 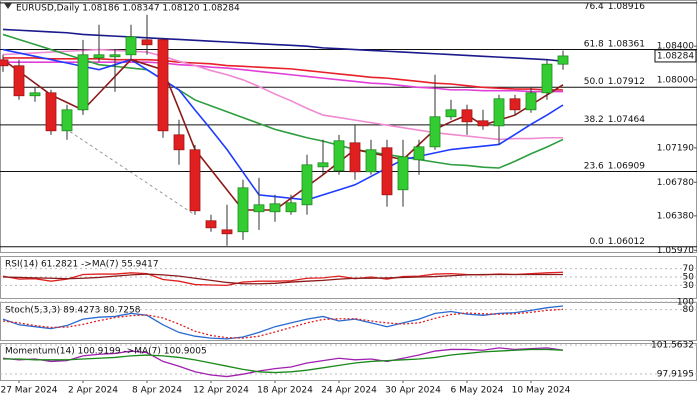 What do you see at coordinates (28, 391) in the screenshot?
I see `x-tick-label: 27 Mar 2024` at bounding box center [28, 391].